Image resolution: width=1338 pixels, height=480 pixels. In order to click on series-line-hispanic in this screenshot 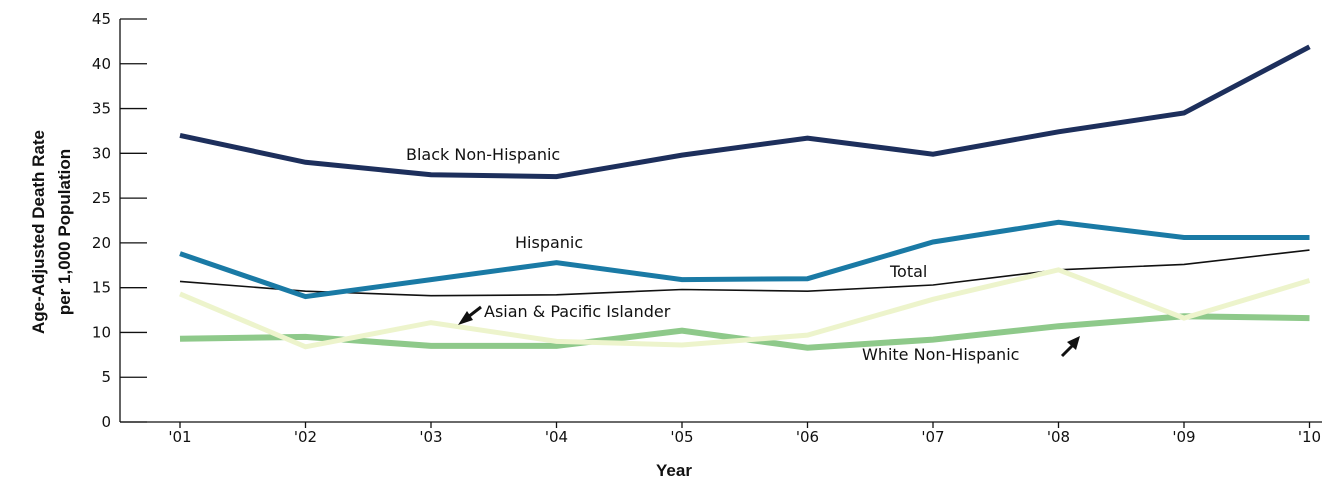, I will do `click(744, 259)`.